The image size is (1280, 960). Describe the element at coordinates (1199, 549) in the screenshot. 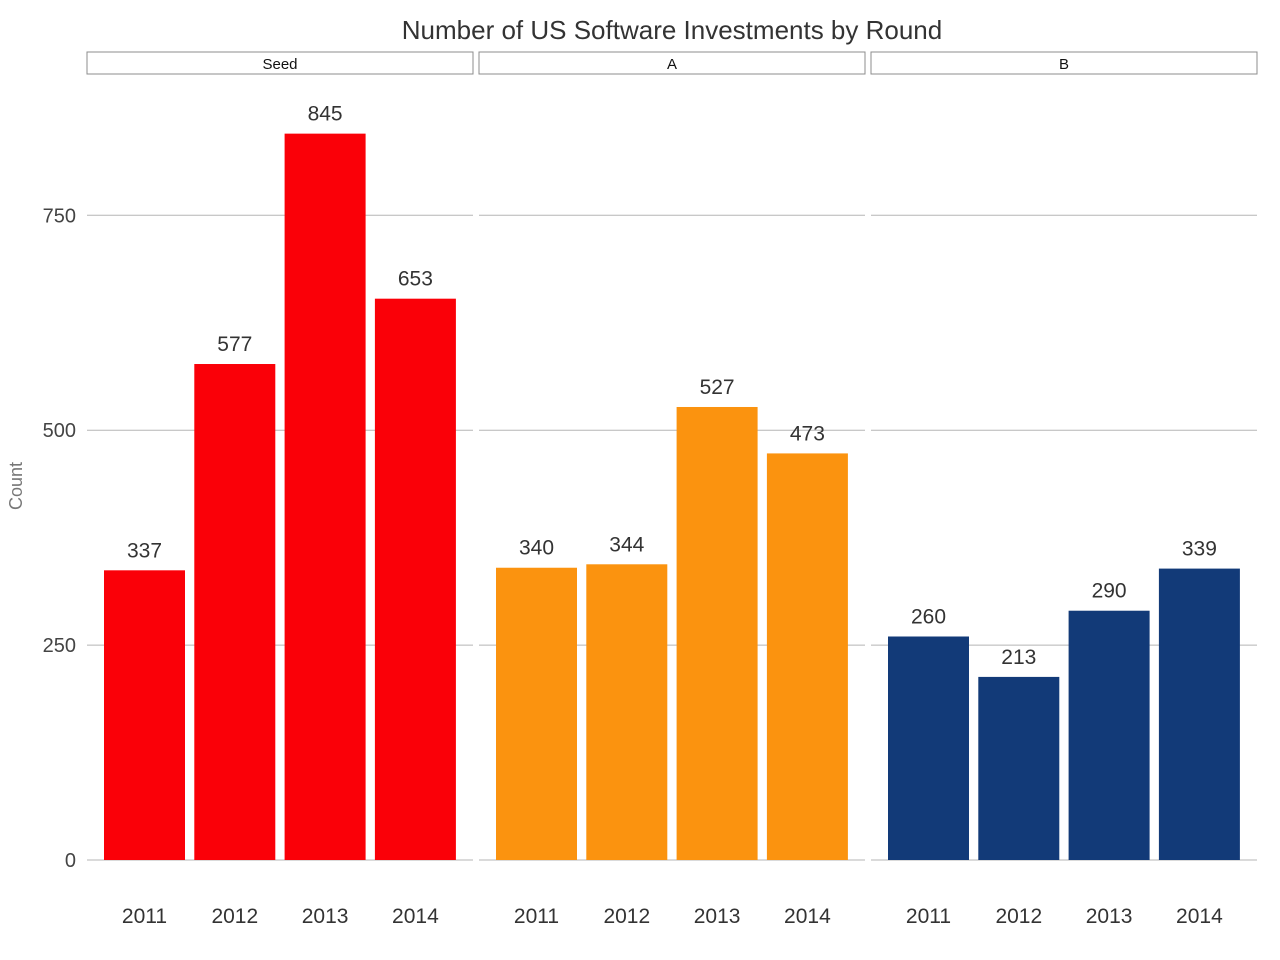

I see `data-label: 339` at that location.